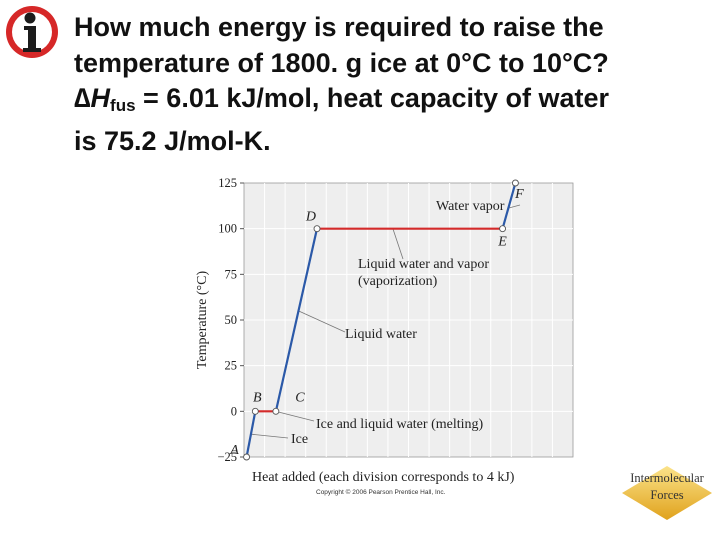  Describe the element at coordinates (299, 439) in the screenshot. I see `annotation-ice: Ice` at that location.